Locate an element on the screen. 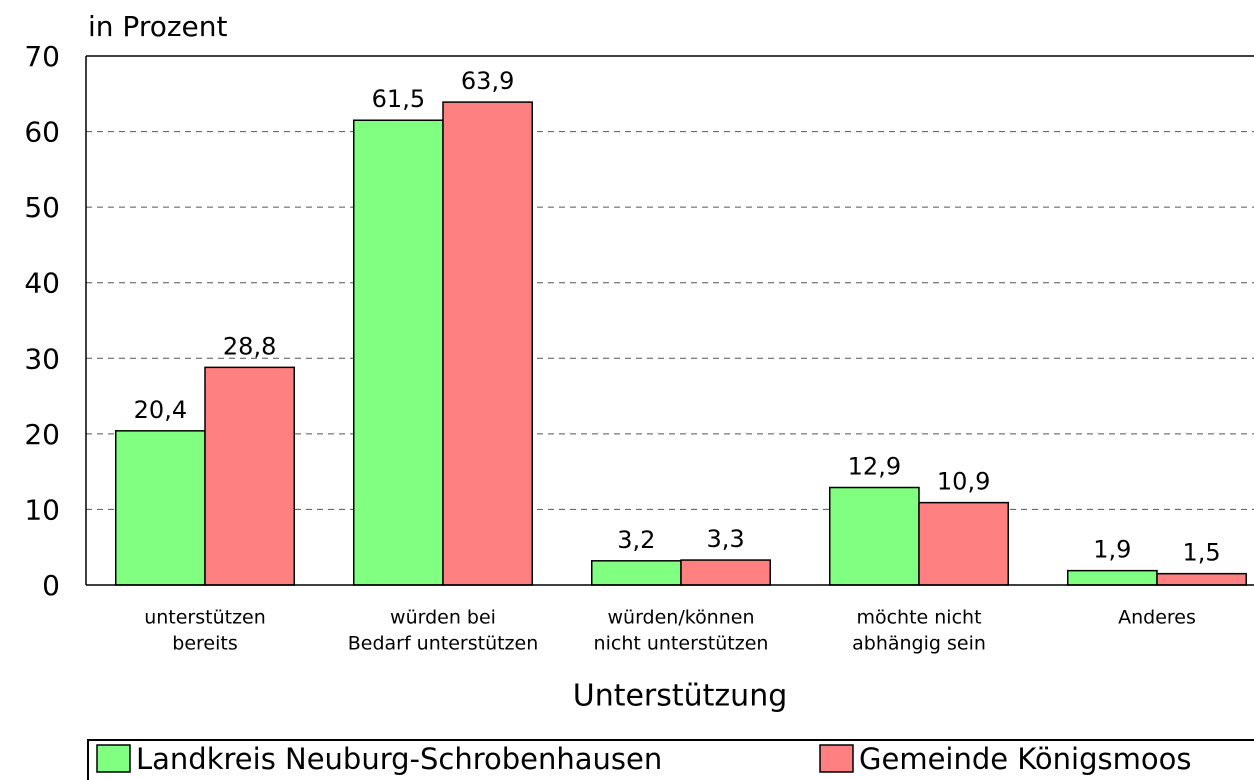  value-label: 12,9 is located at coordinates (874, 467).